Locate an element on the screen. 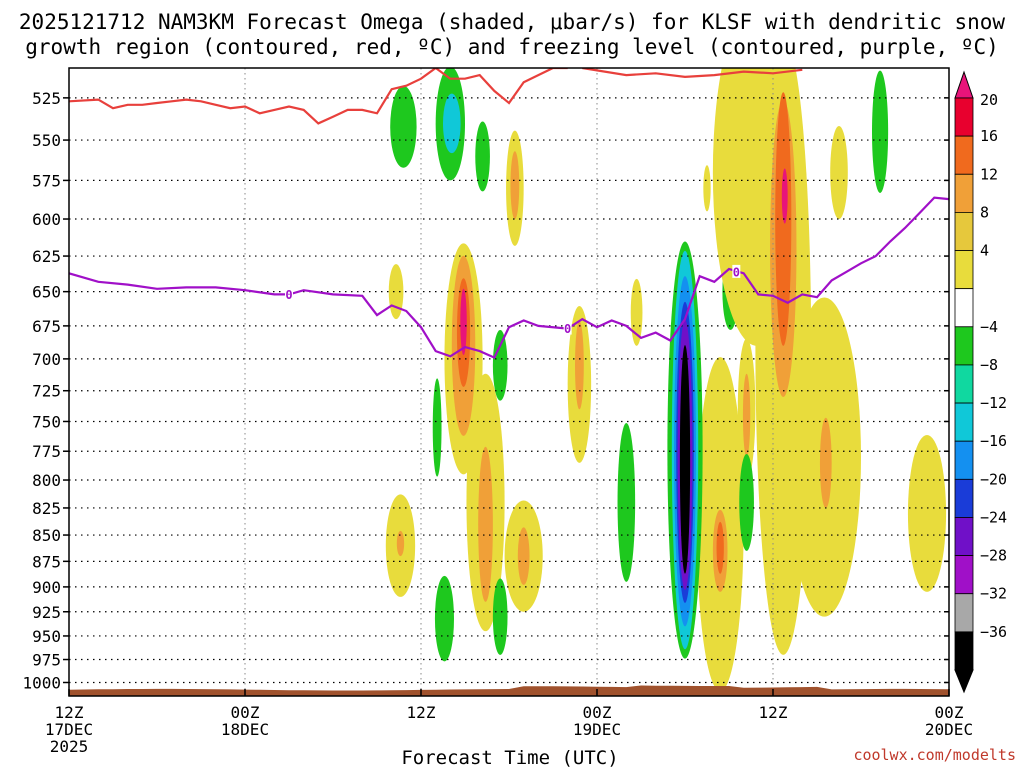 This screenshot has width=1024, height=768. y-tick-label-575: 575 is located at coordinates (46, 180).